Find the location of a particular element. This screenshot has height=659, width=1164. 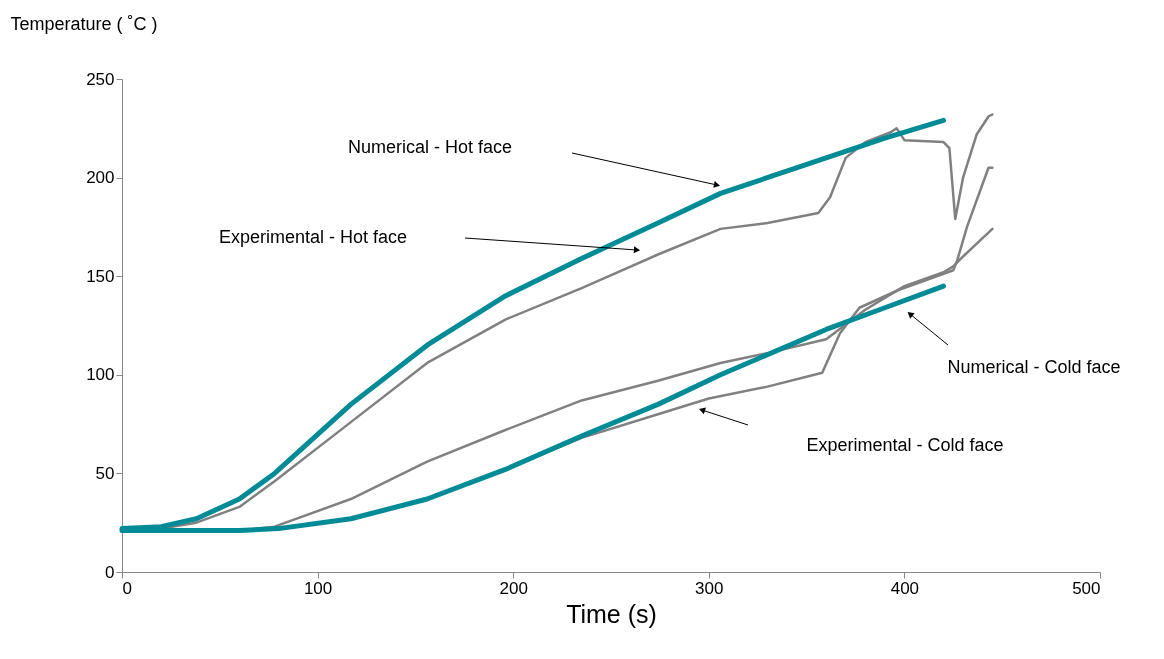

y-tick-label: 100 is located at coordinates (100, 375).